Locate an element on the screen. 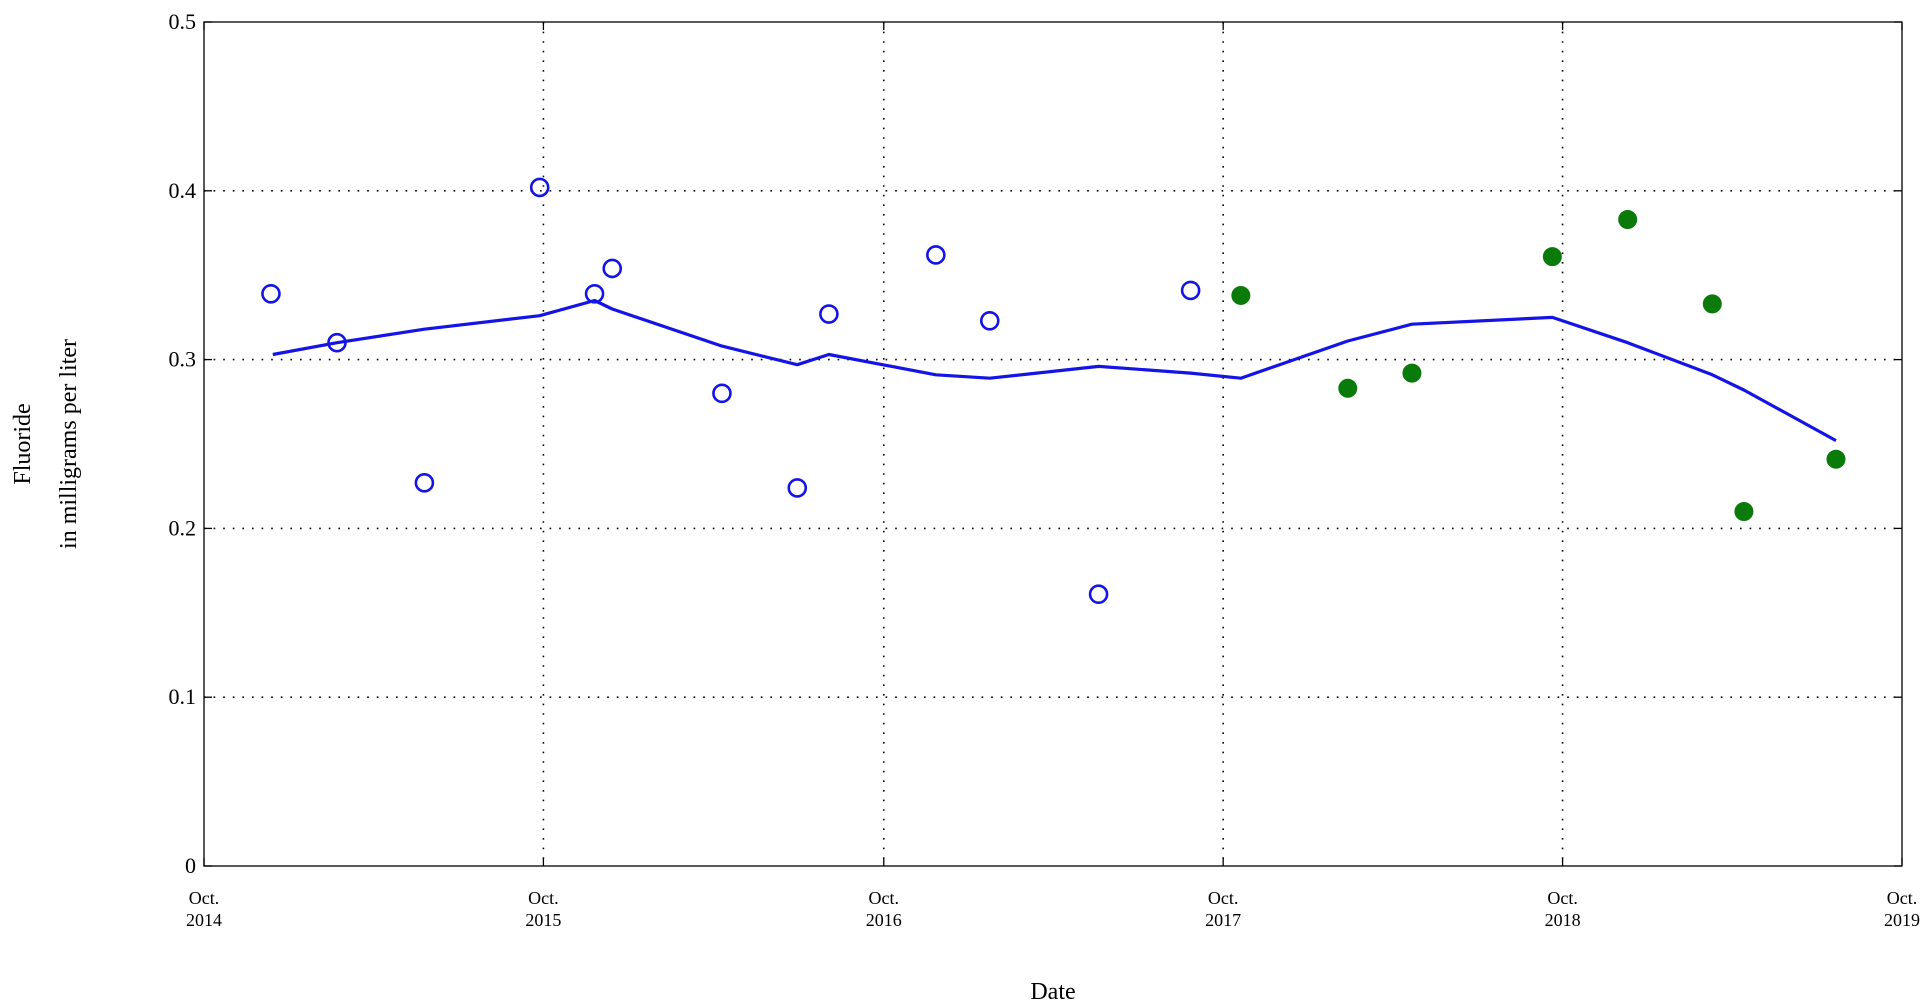  y-tick-label: 0.3 is located at coordinates (183, 359).